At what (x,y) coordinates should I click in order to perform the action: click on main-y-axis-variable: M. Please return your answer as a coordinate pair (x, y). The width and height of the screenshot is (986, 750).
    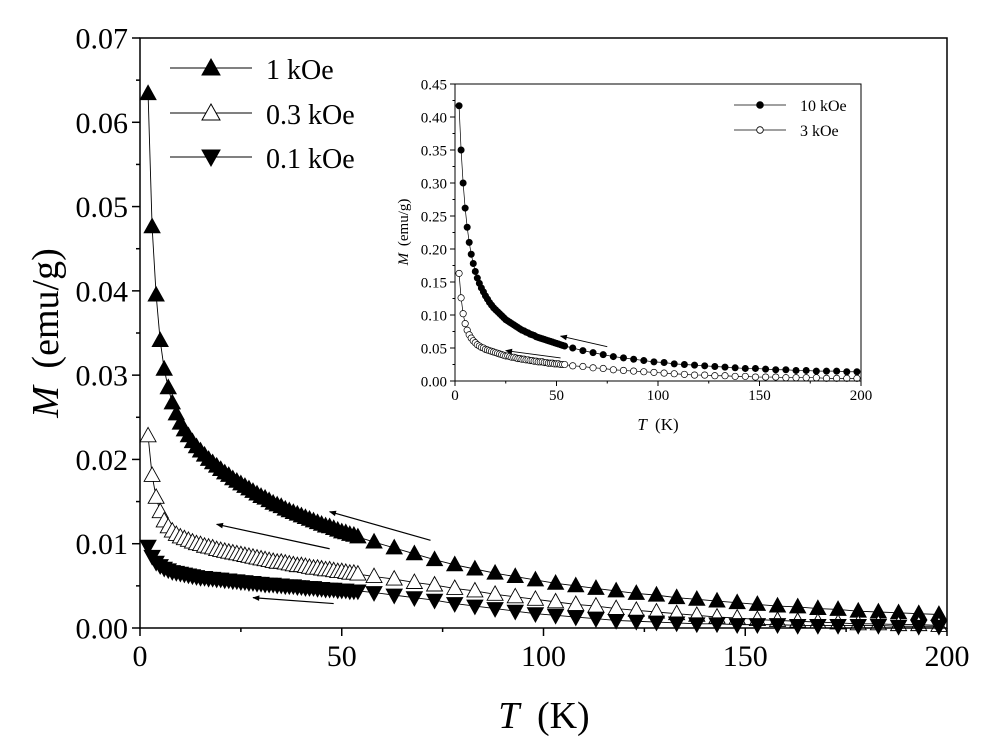
    Looking at the image, I should click on (46, 401).